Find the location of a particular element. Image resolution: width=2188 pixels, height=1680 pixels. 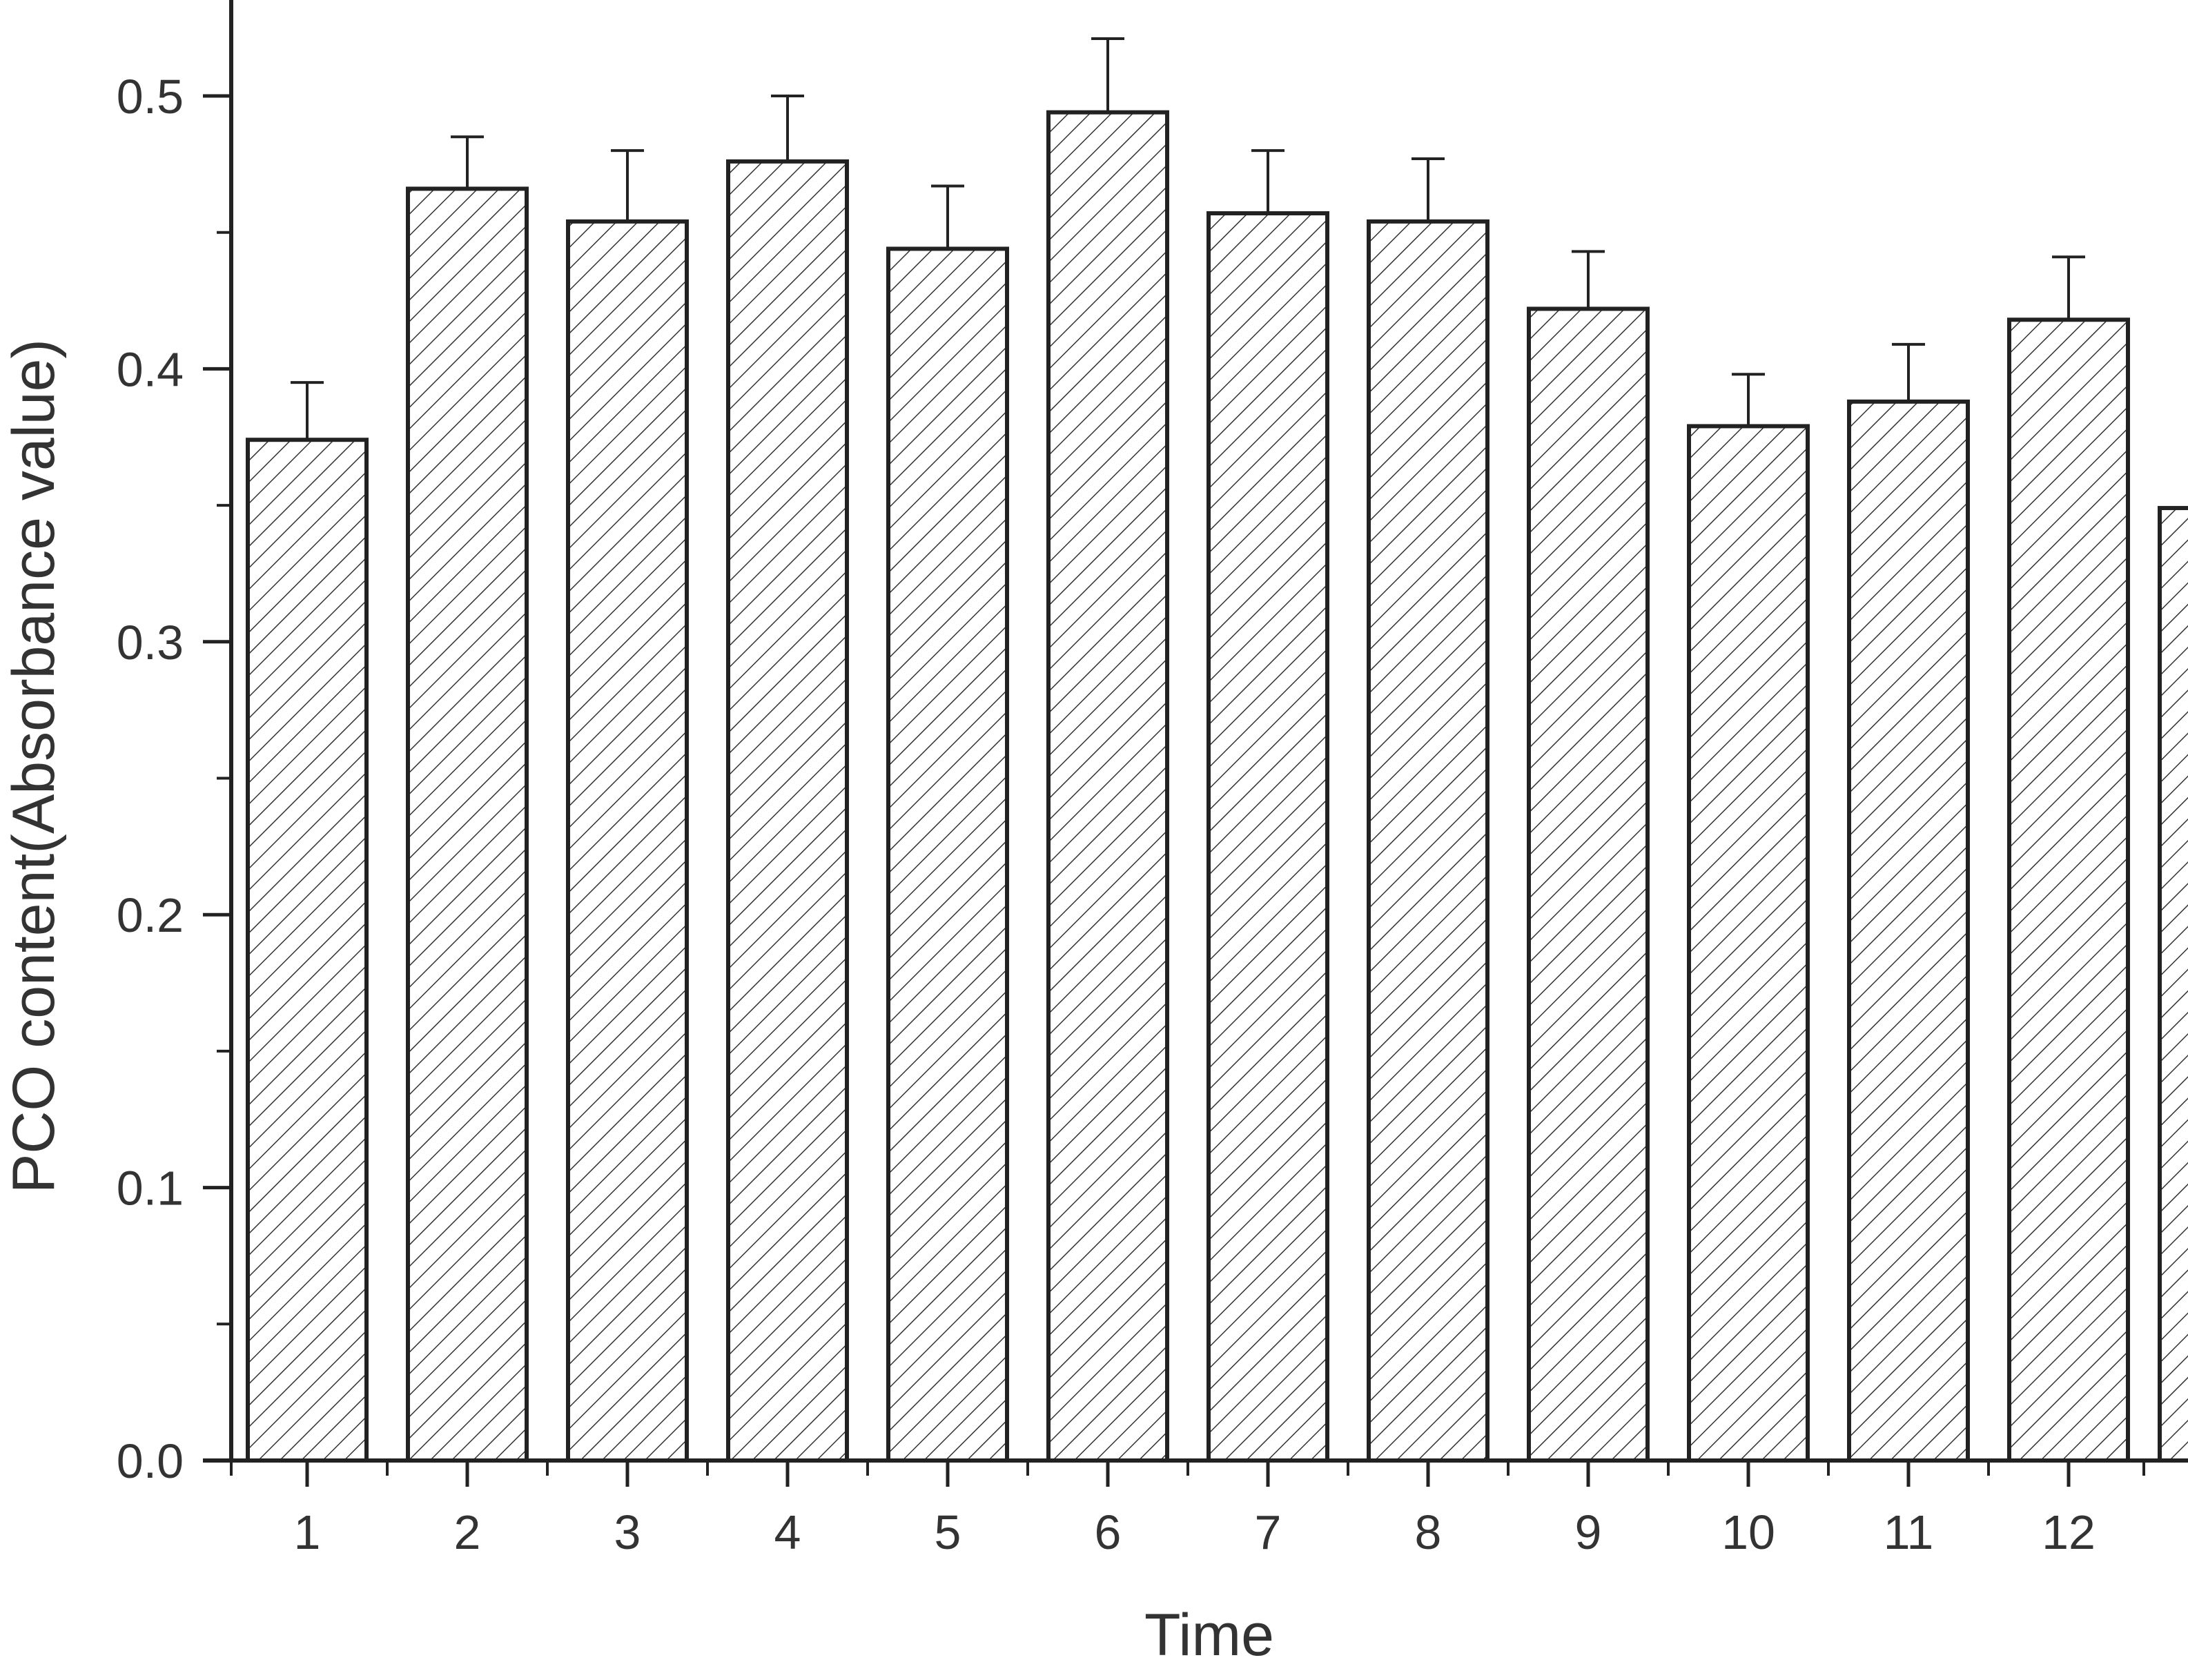

y-tick-label: 0.0 is located at coordinates (150, 1461).